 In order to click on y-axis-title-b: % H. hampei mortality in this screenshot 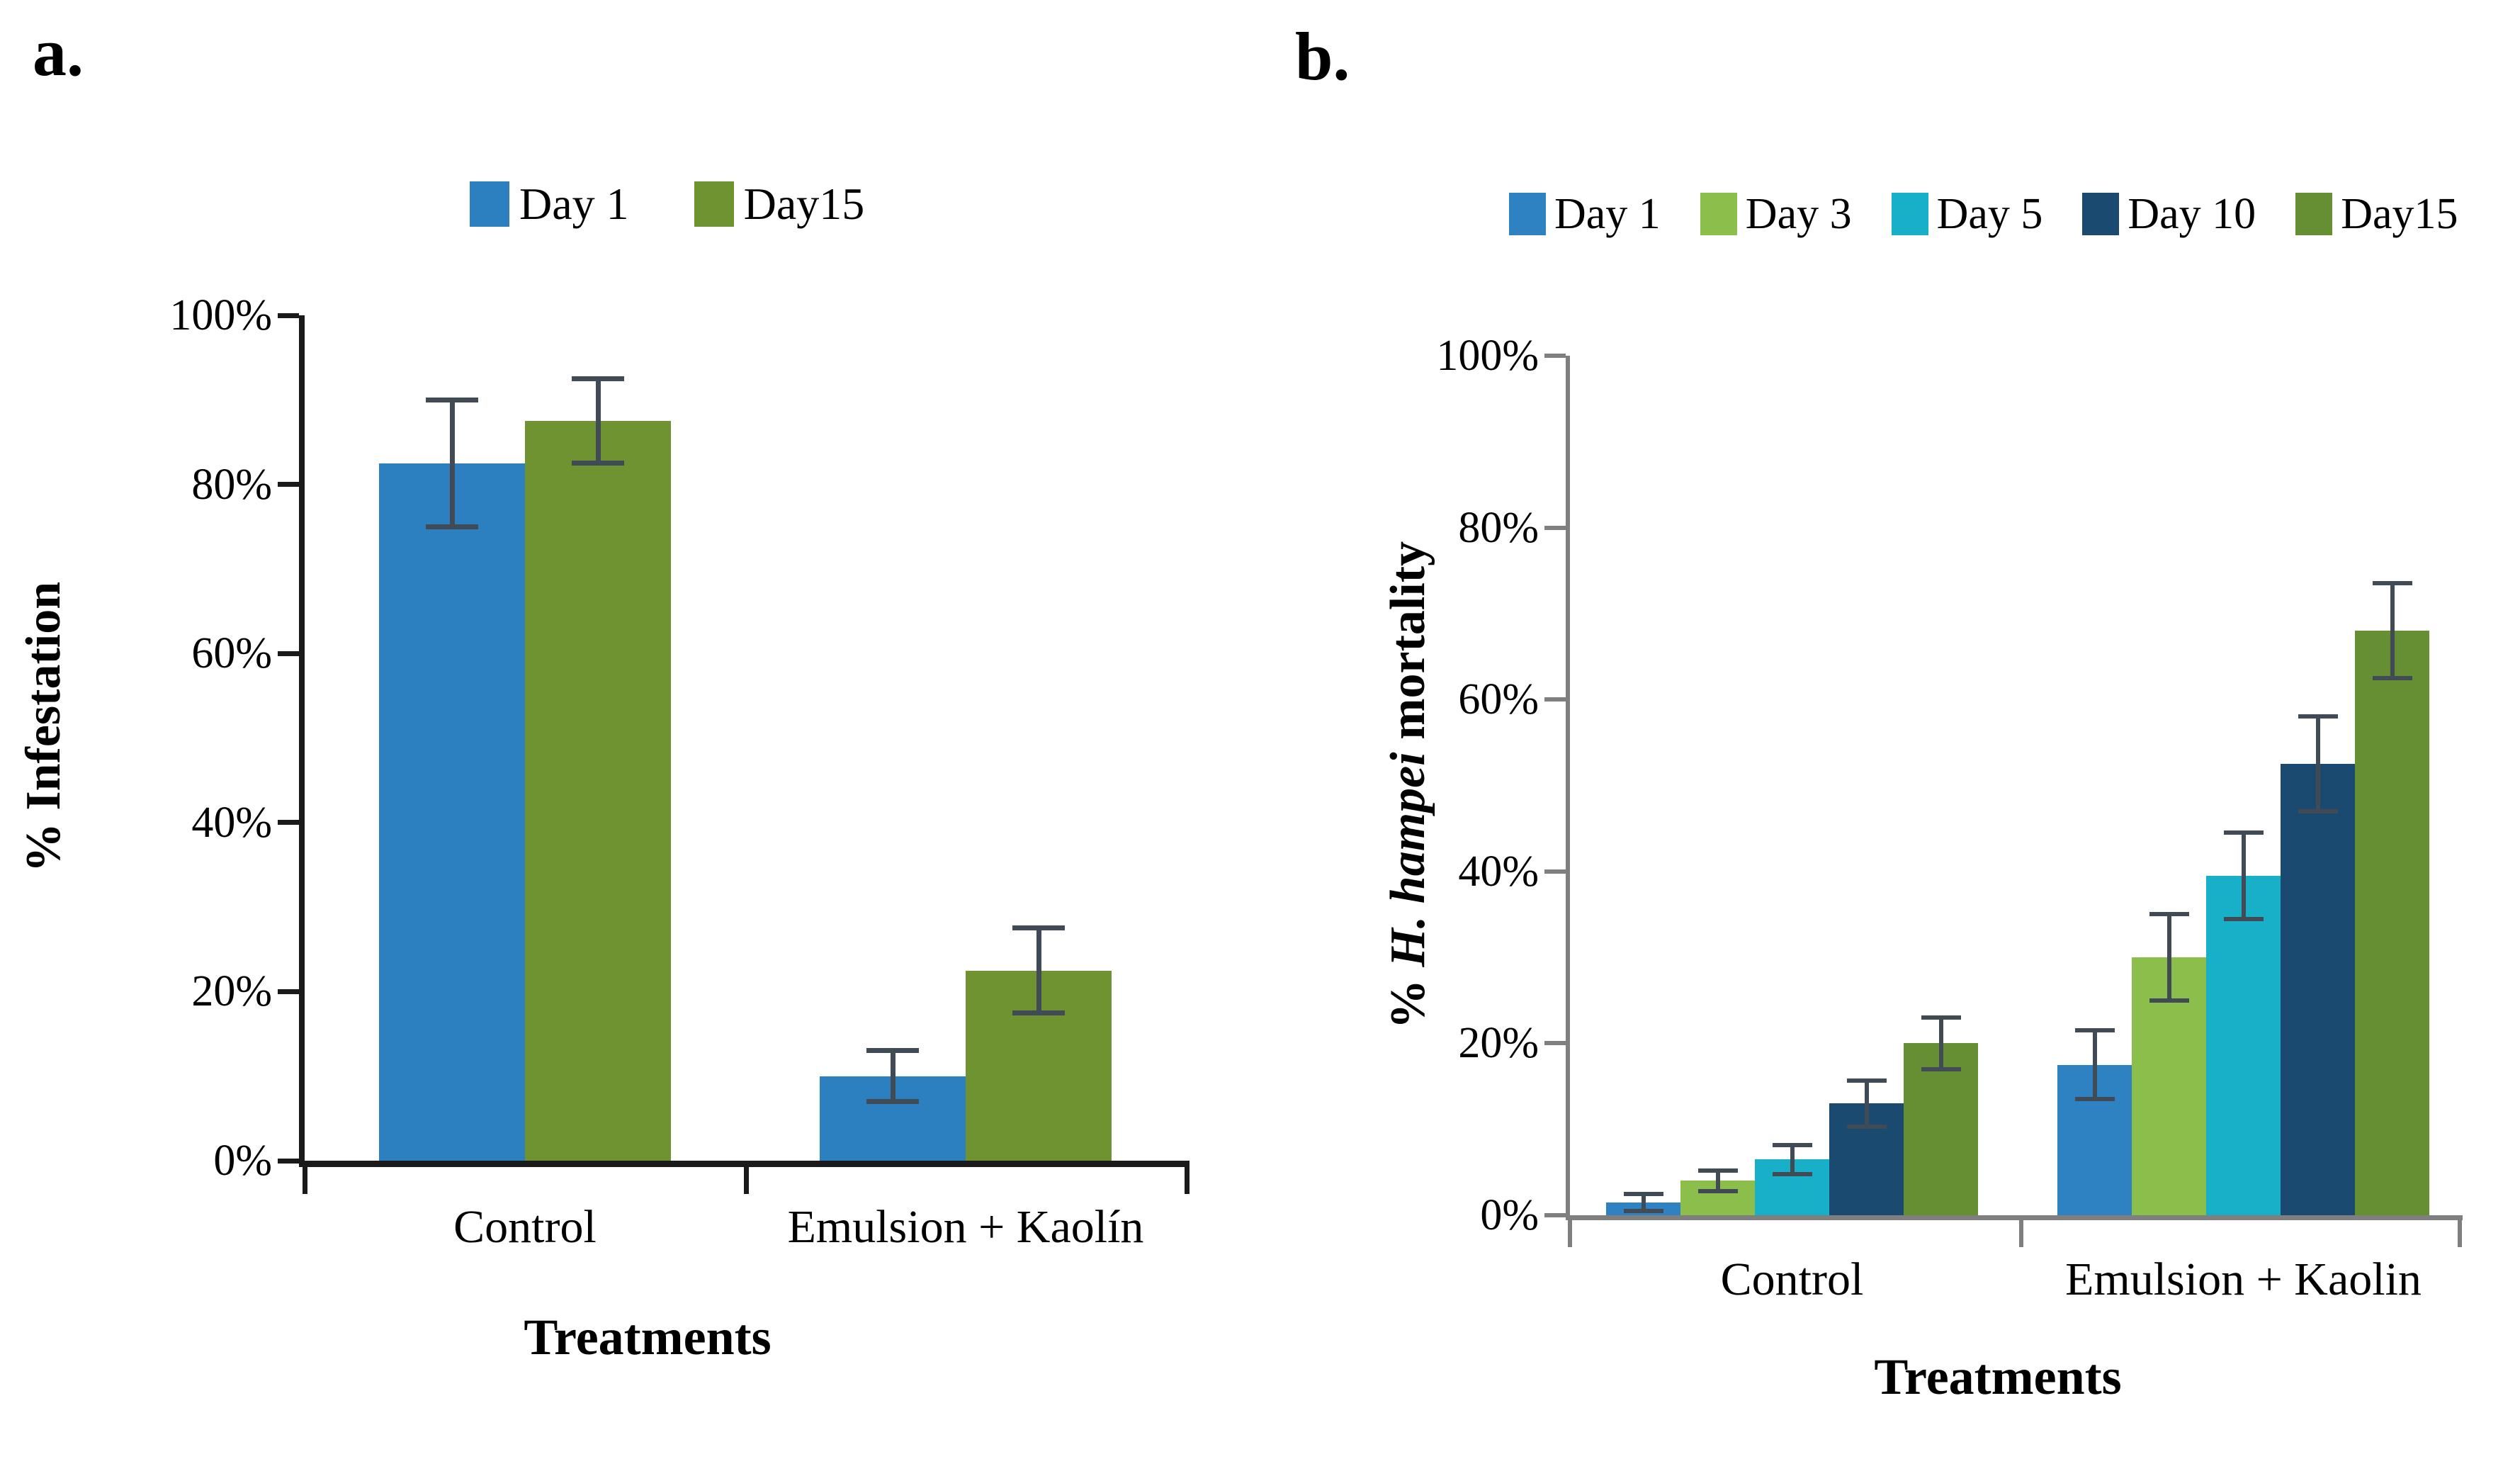, I will do `click(1408, 785)`.